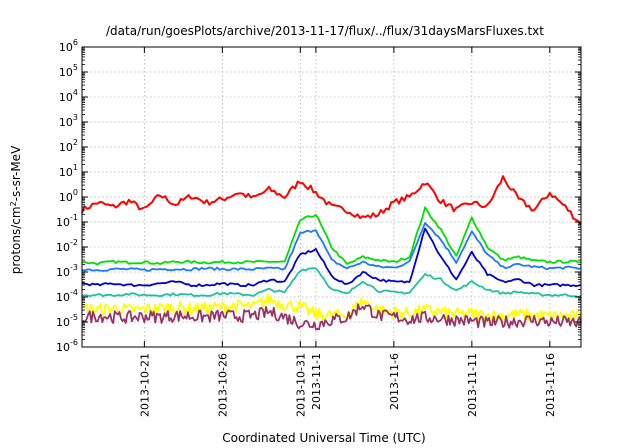 The width and height of the screenshot is (640, 448). What do you see at coordinates (67, 321) in the screenshot?
I see `y-tick-label: 10⁻⁵` at bounding box center [67, 321].